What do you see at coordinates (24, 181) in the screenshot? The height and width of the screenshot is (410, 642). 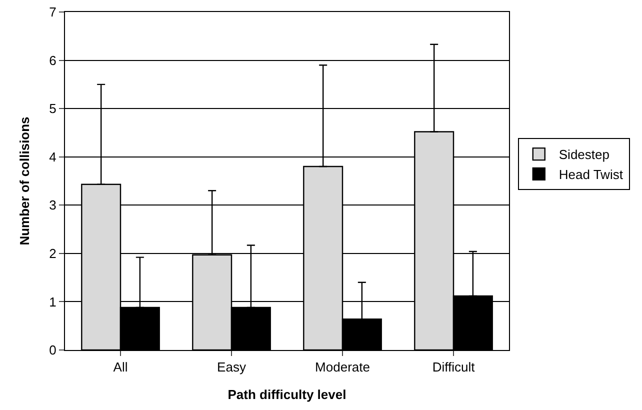 I see `y-axis-title: Number of collisions` at bounding box center [24, 181].